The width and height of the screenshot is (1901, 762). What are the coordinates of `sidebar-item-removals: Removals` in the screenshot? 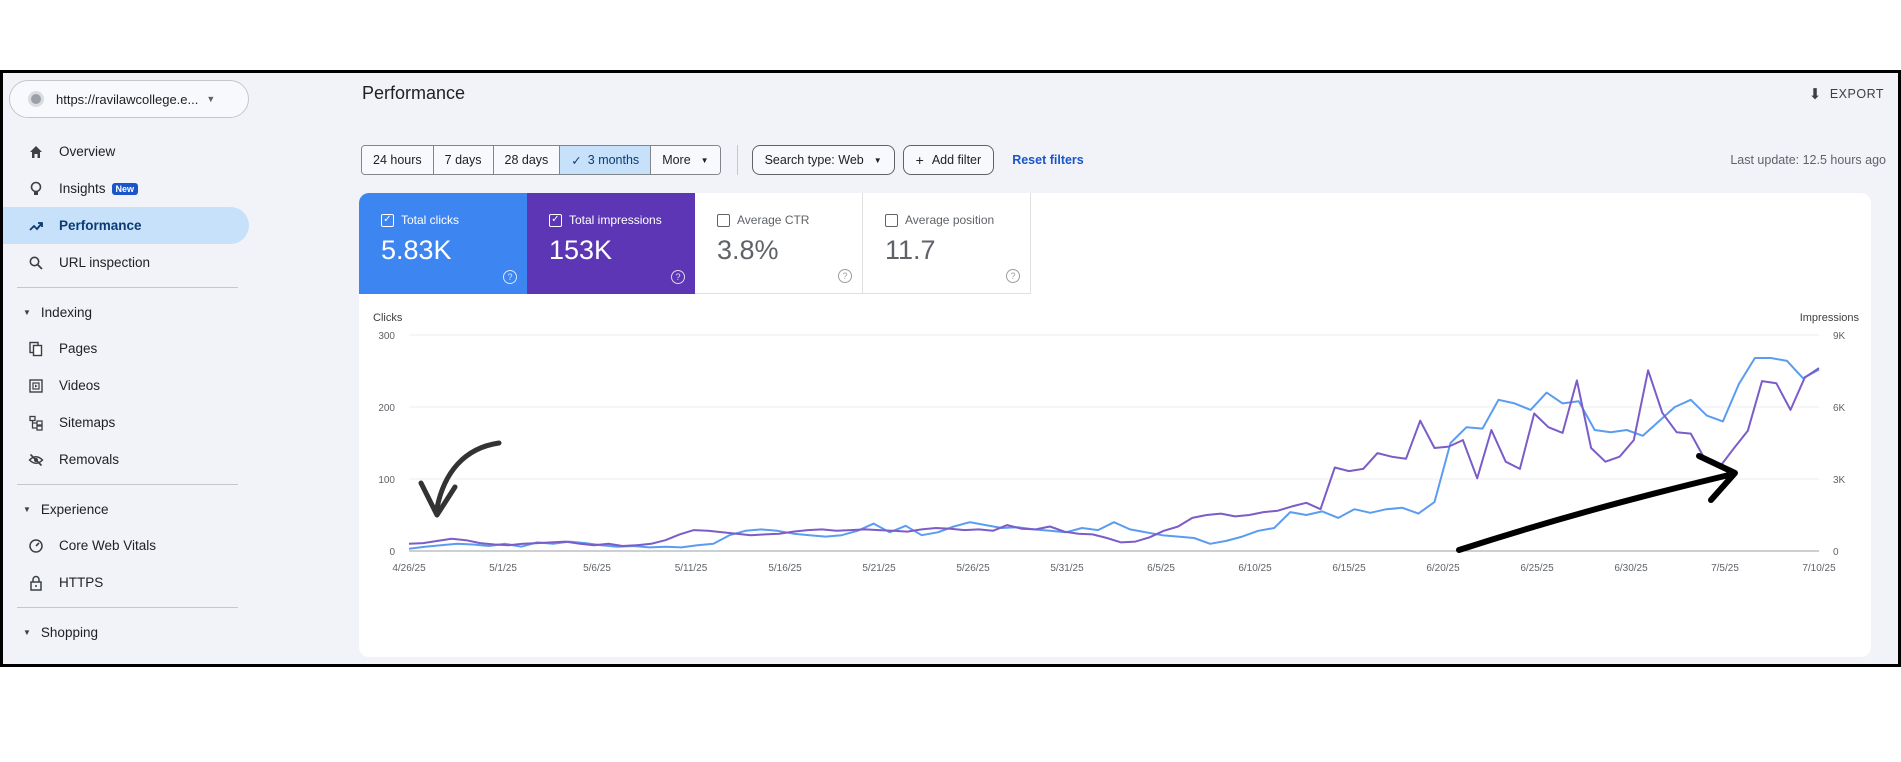 It's located at (126, 459).